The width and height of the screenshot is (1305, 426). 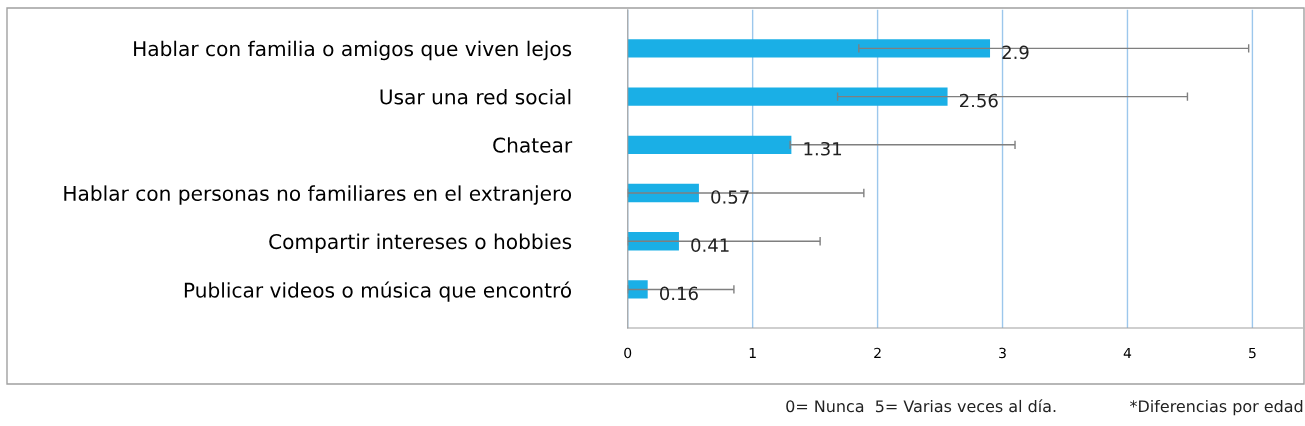 What do you see at coordinates (1002, 353) in the screenshot?
I see `x-tick-label: 3` at bounding box center [1002, 353].